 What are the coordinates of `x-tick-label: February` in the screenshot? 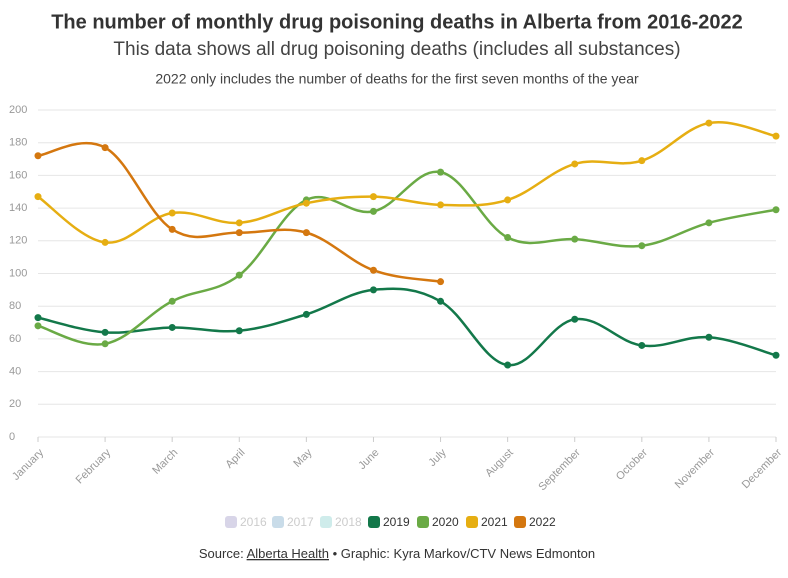 It's located at (94, 466).